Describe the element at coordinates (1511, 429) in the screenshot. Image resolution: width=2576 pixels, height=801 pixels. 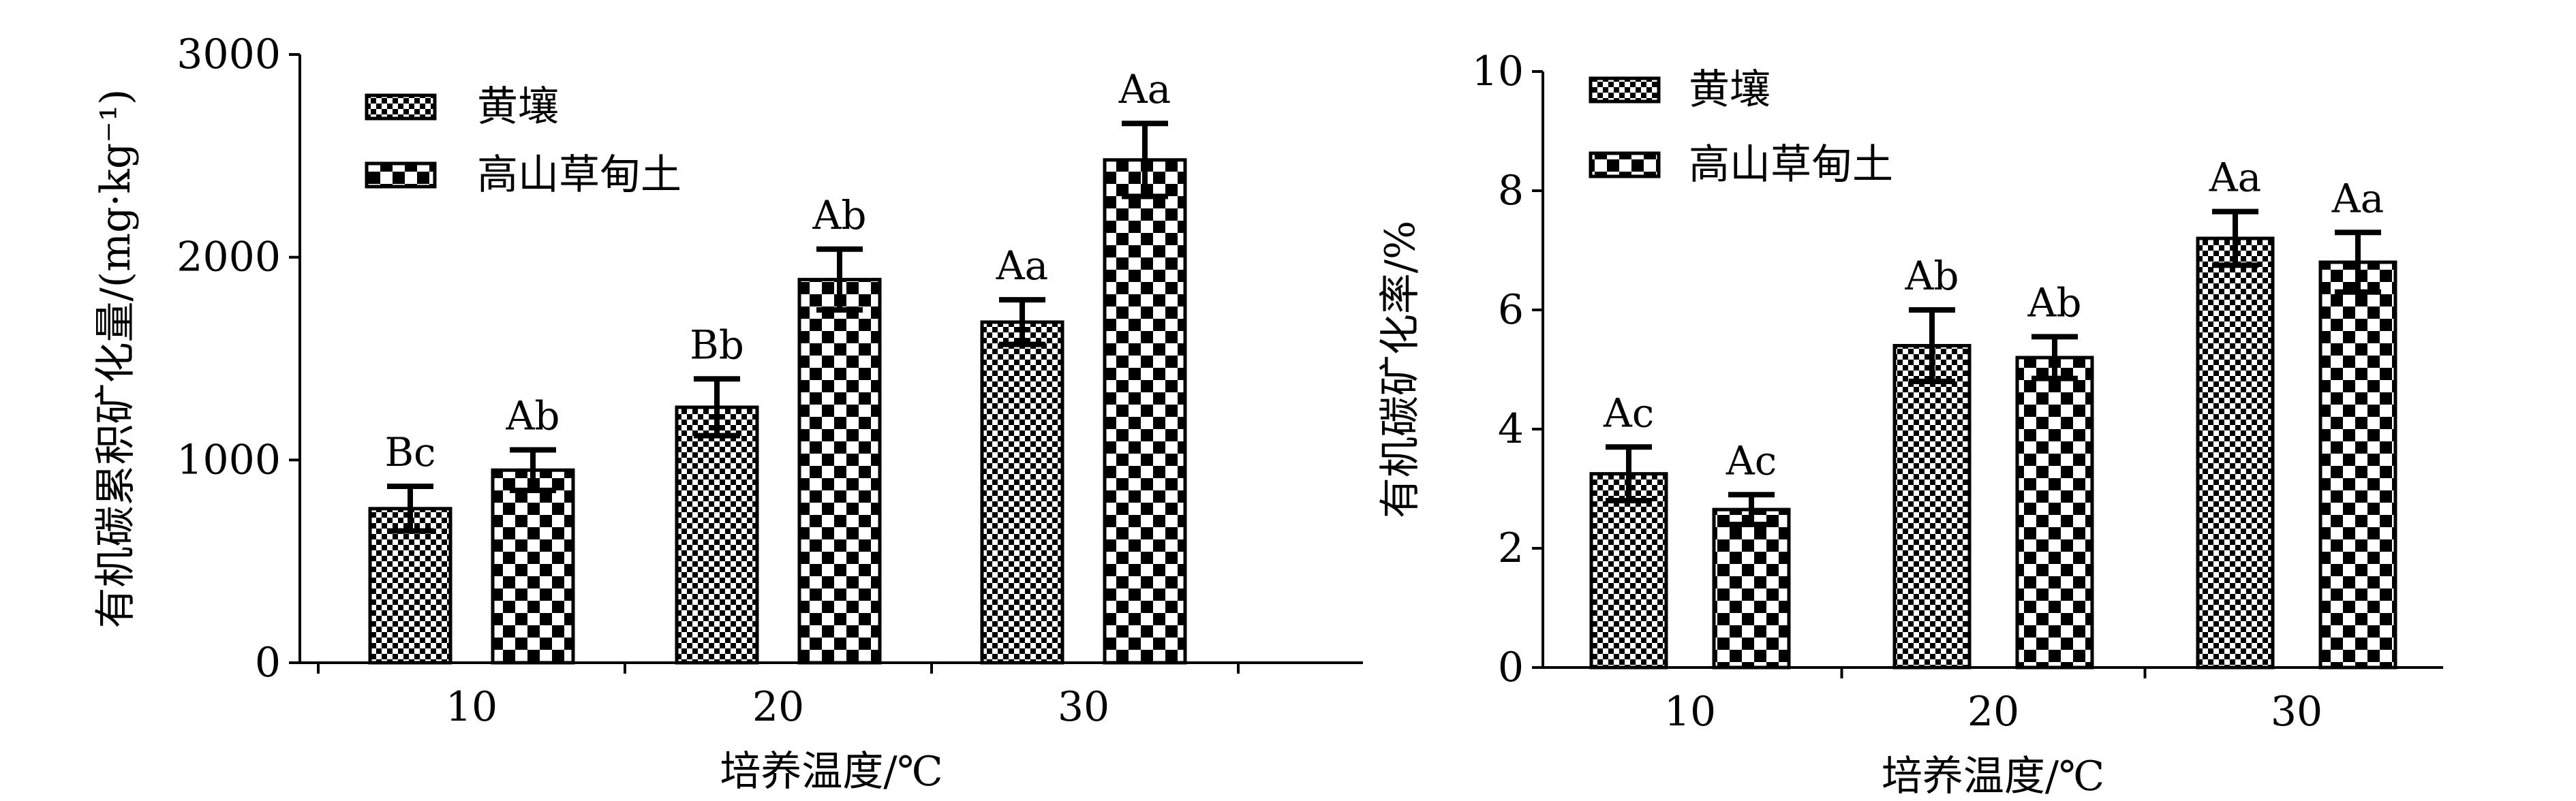
I see `y-tick-label: 4` at that location.